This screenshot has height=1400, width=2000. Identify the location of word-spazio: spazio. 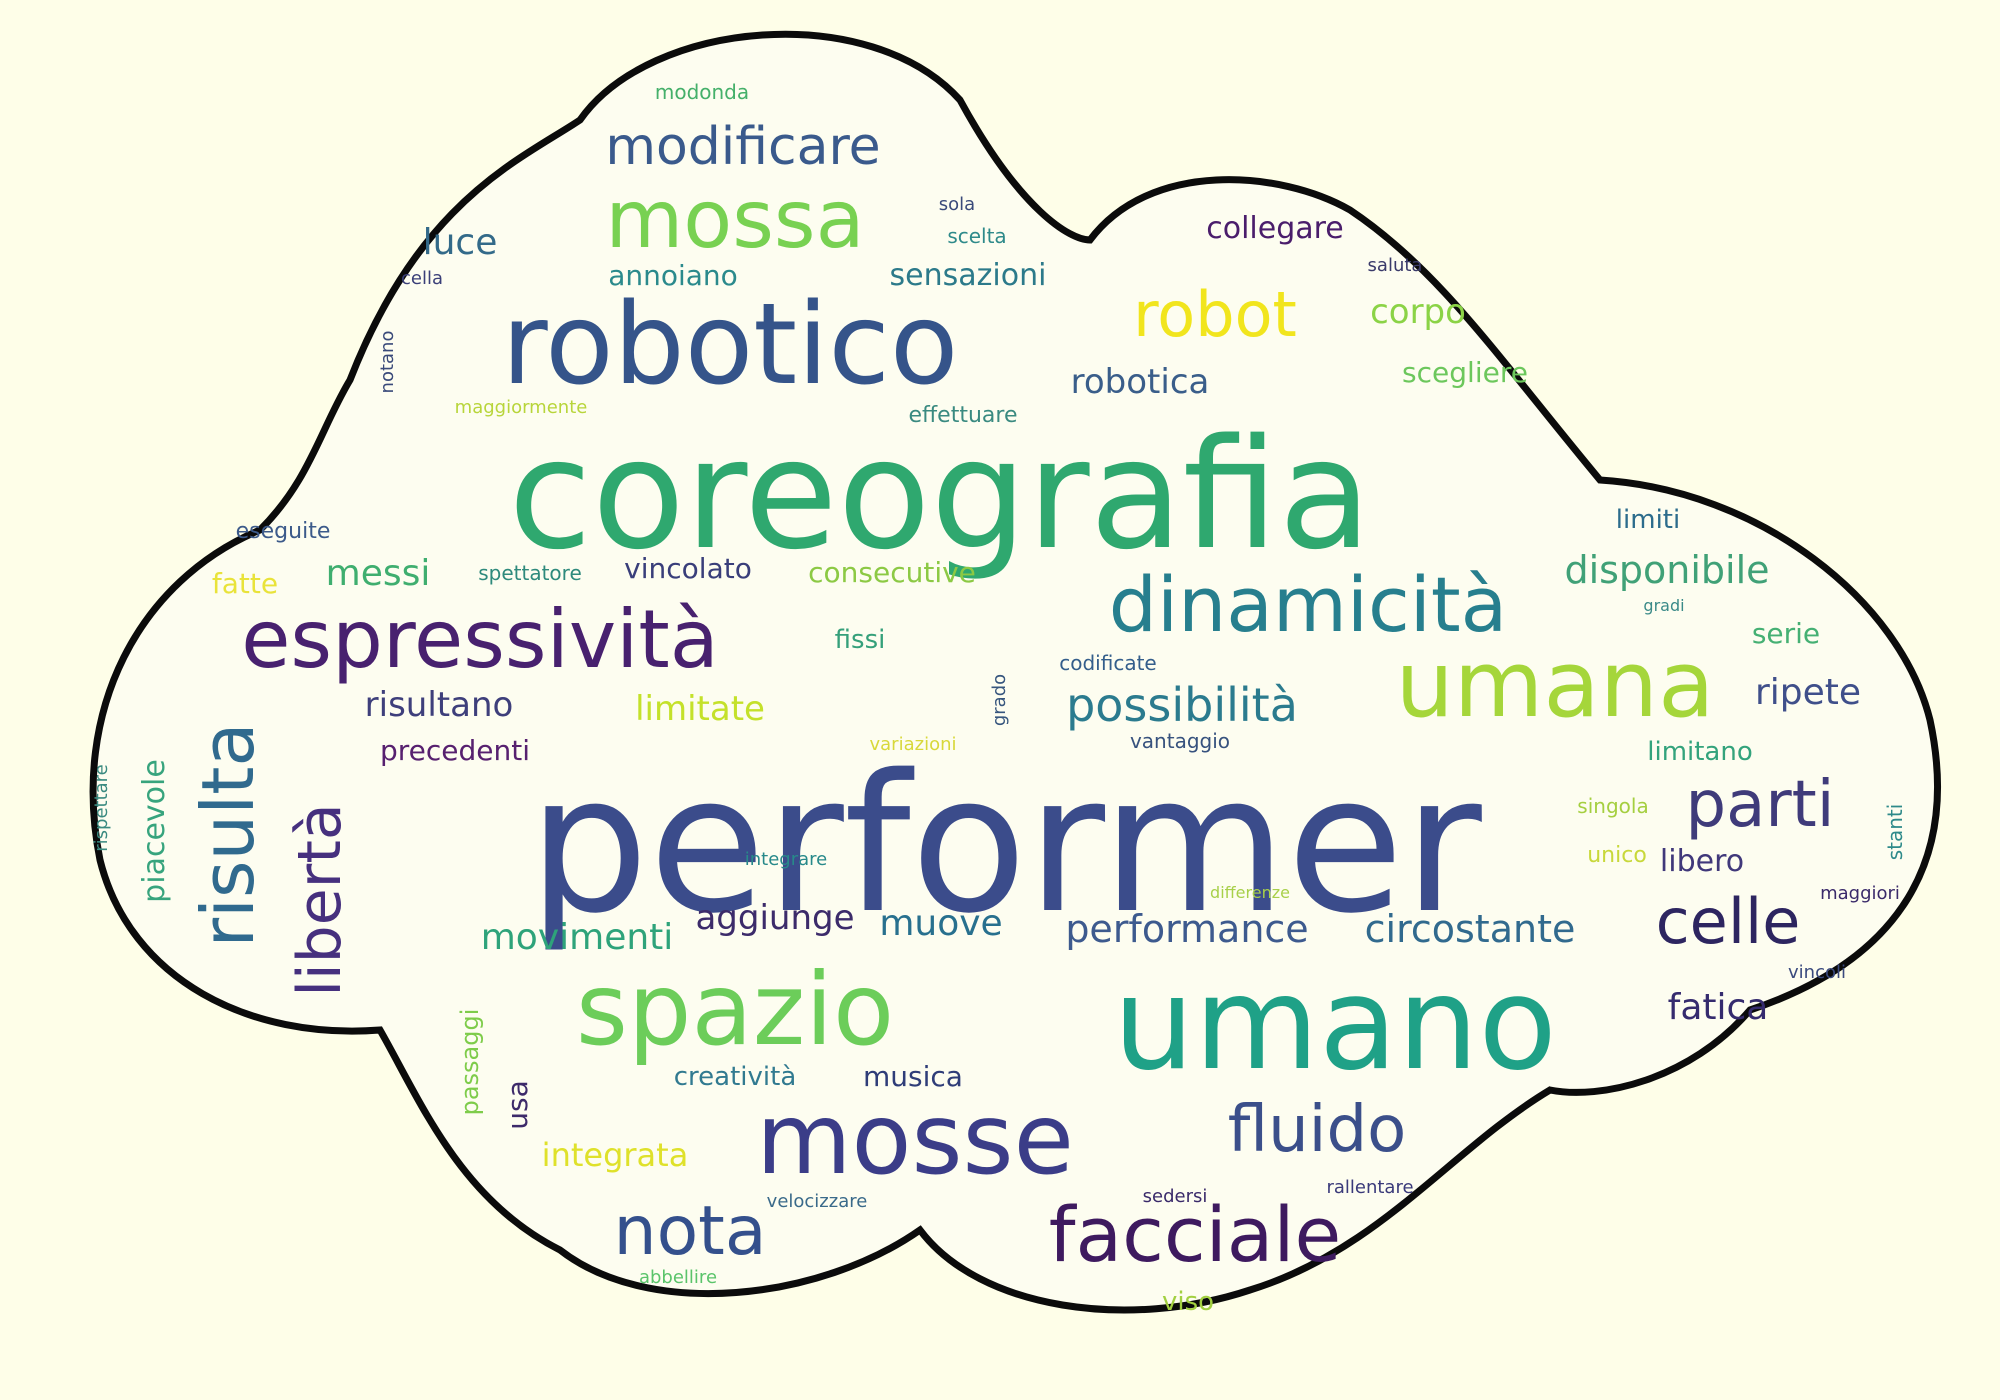
(735, 1009).